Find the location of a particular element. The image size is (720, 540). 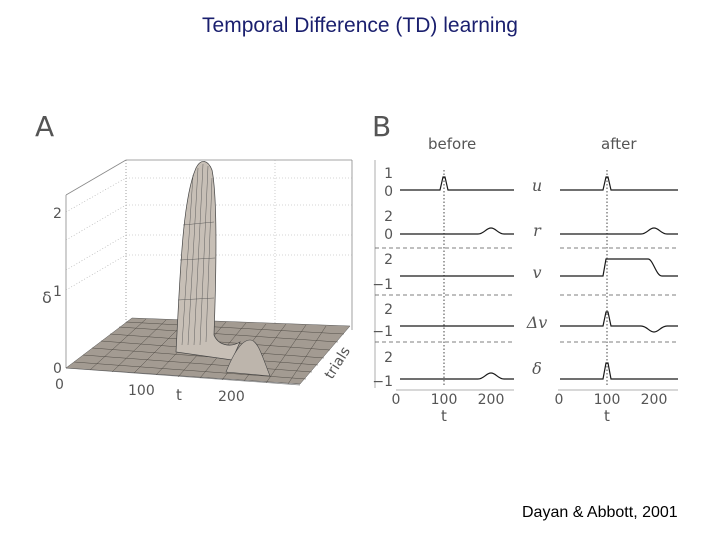

trace-before-delta is located at coordinates (457, 376).